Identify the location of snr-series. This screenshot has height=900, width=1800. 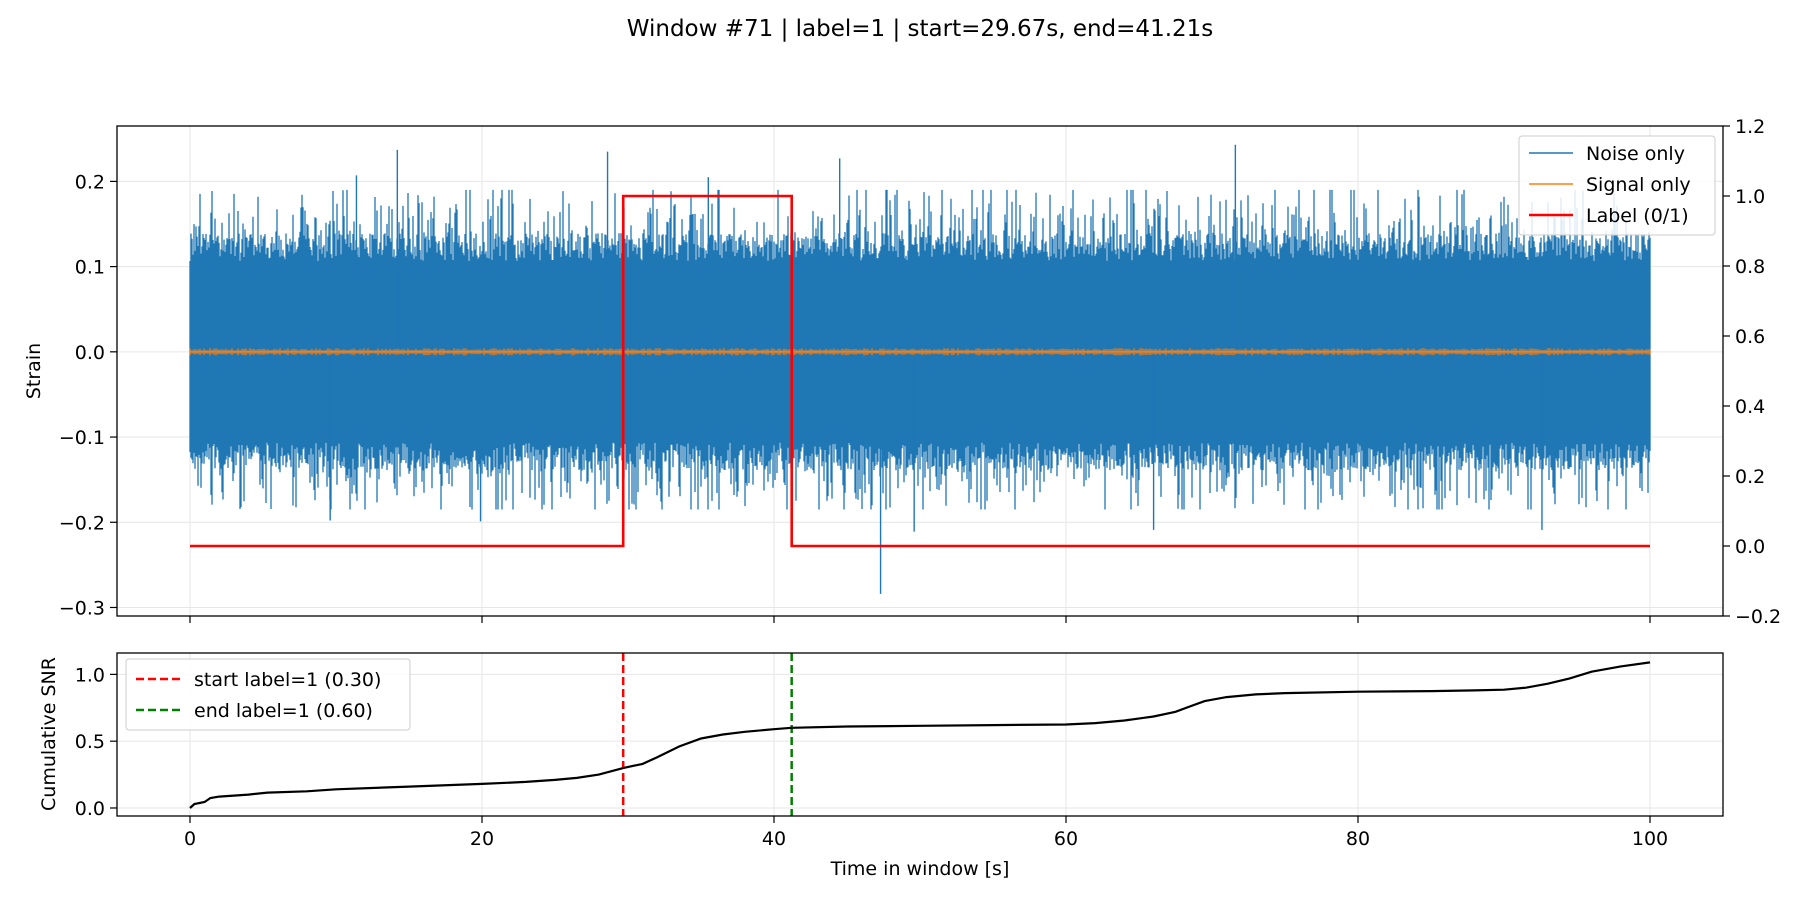
(920, 735).